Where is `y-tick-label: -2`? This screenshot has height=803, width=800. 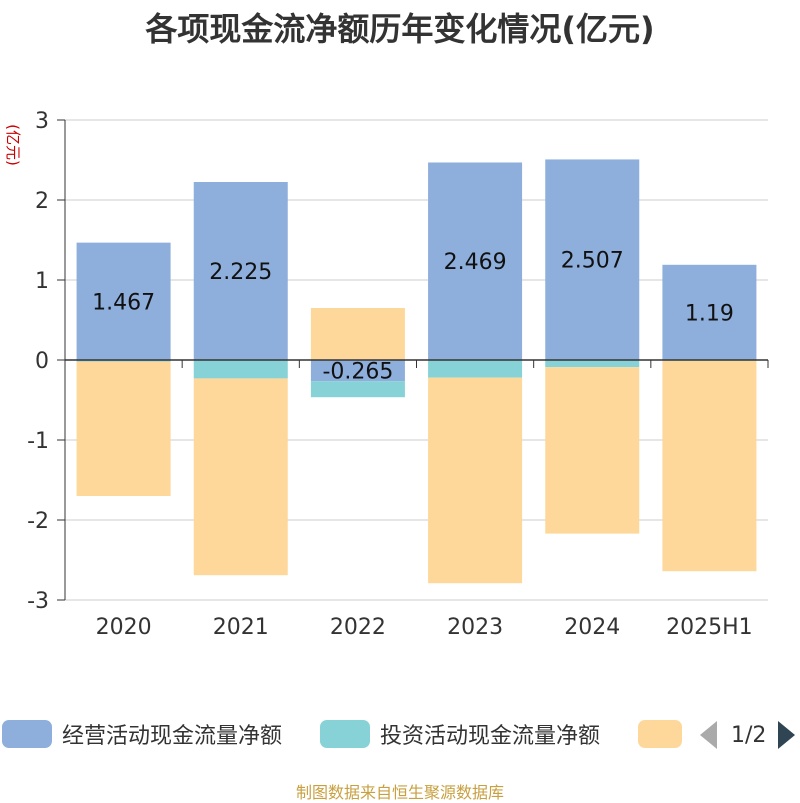
y-tick-label: -2 is located at coordinates (38, 521).